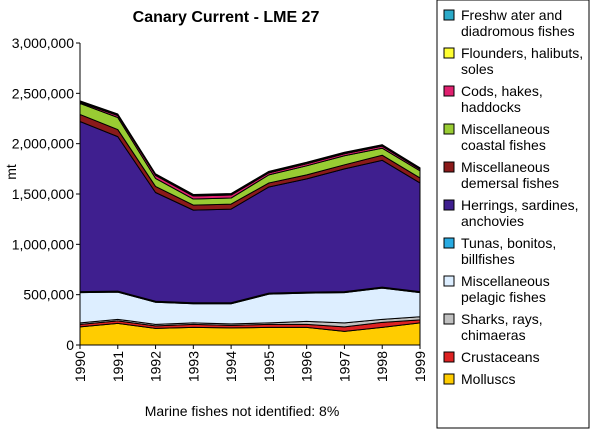  Describe the element at coordinates (43, 93) in the screenshot. I see `y-tick-label: 2,500,000` at that location.